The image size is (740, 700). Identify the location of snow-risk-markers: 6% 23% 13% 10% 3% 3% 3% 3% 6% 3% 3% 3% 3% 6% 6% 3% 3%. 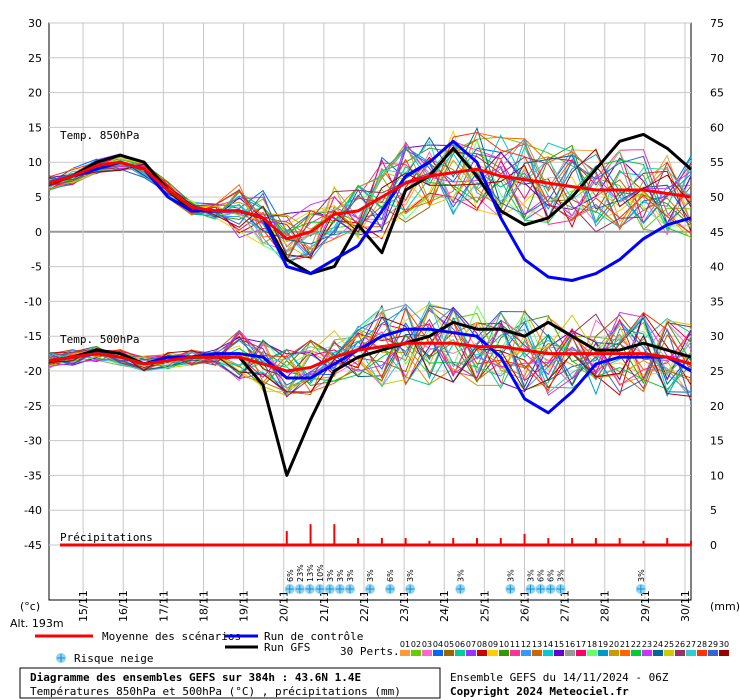
(465, 579).